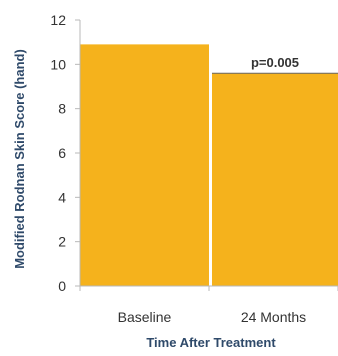 The height and width of the screenshot is (356, 338). Describe the element at coordinates (62, 153) in the screenshot. I see `y-tick-label-3: 6` at that location.